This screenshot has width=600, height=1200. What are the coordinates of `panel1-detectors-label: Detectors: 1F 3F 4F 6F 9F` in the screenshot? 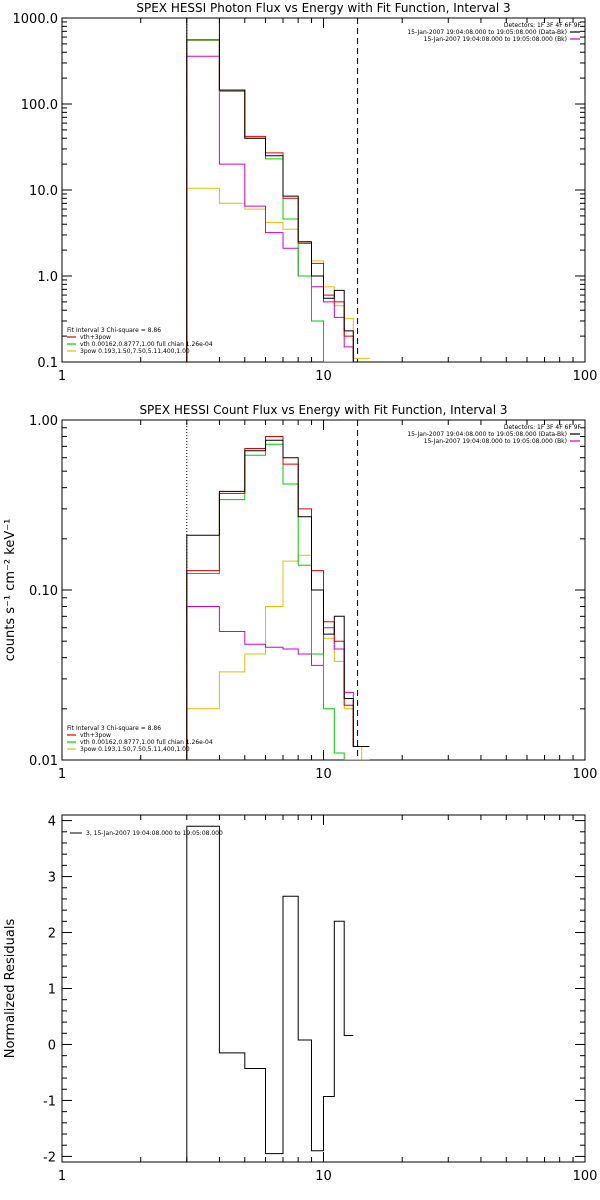 It's located at (543, 25).